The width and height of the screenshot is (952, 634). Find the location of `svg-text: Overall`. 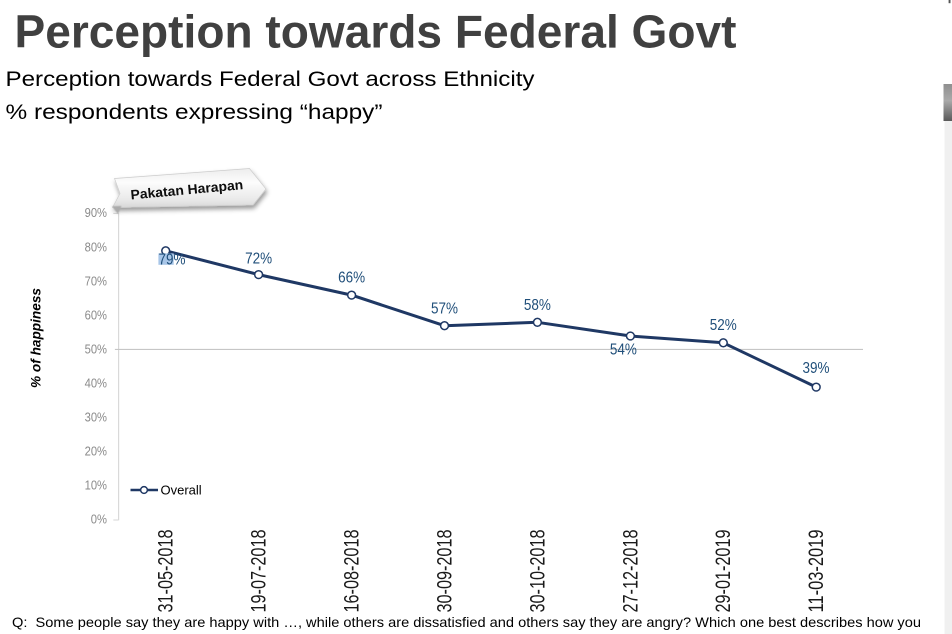

svg-text: Overall is located at coordinates (181, 489).